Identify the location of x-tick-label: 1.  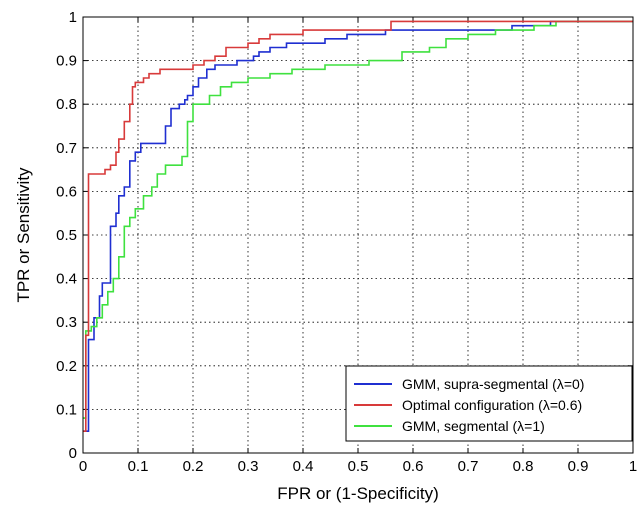
(633, 466).